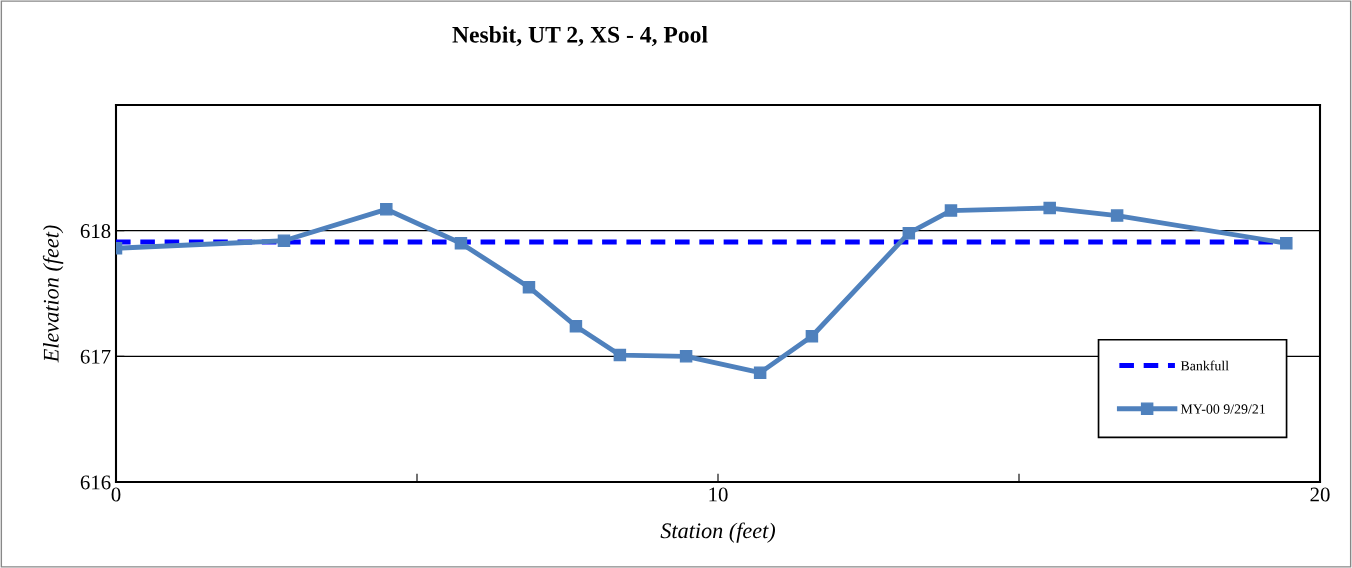 The height and width of the screenshot is (568, 1352). I want to click on x-axis-title: Station (feet), so click(718, 532).